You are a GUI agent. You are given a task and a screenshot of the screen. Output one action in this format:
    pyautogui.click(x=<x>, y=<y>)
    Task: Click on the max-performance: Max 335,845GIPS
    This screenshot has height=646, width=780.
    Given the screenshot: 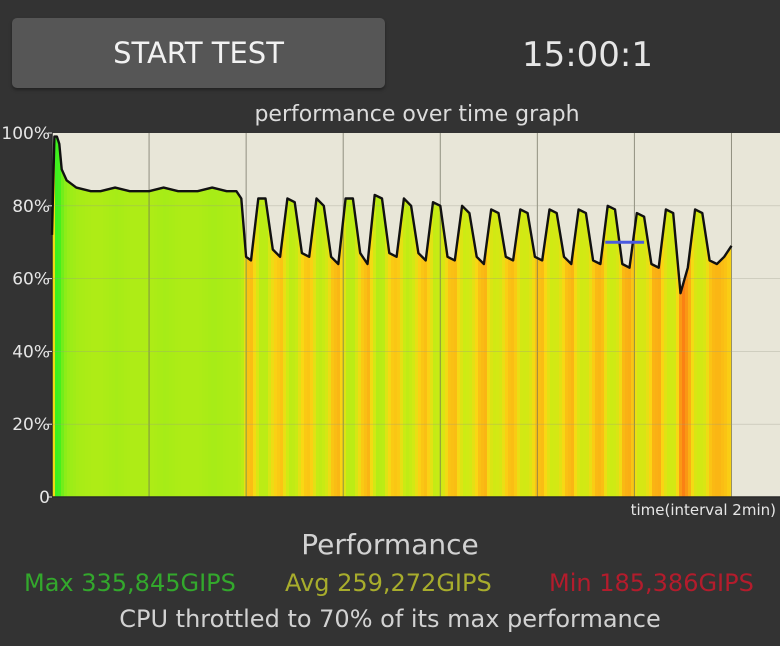 What is the action you would take?
    pyautogui.click(x=130, y=583)
    